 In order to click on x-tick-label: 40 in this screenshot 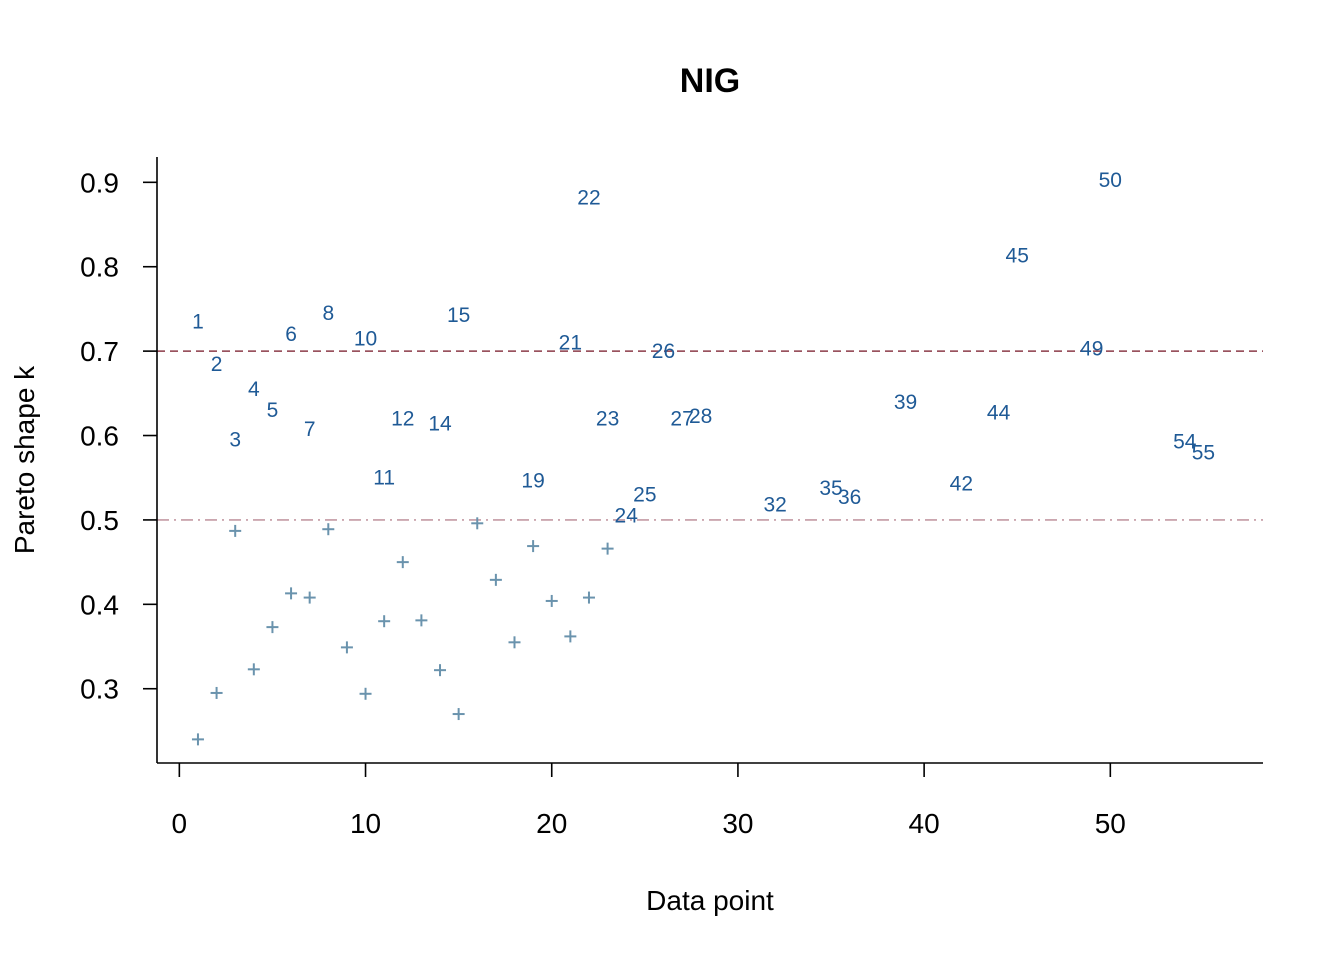, I will do `click(924, 823)`.